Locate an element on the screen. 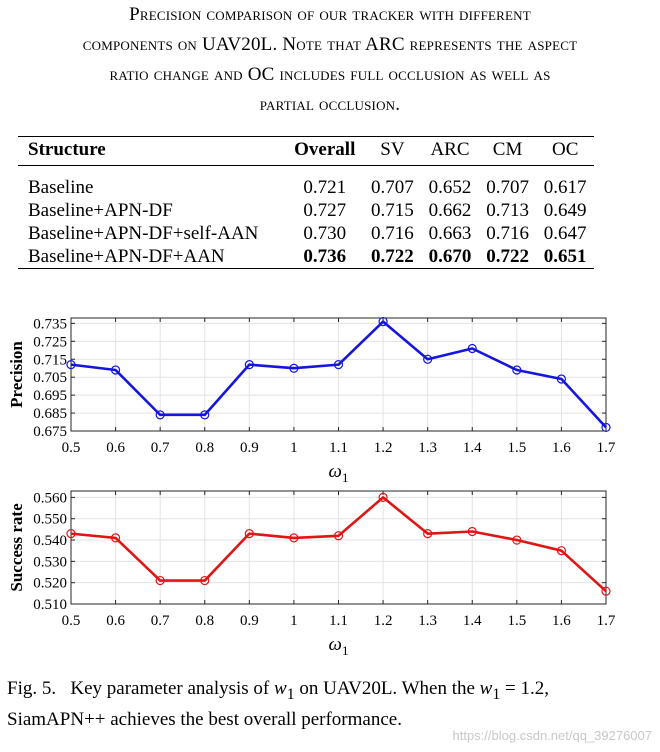 The image size is (660, 752). table-cell: 0.663 is located at coordinates (450, 233).